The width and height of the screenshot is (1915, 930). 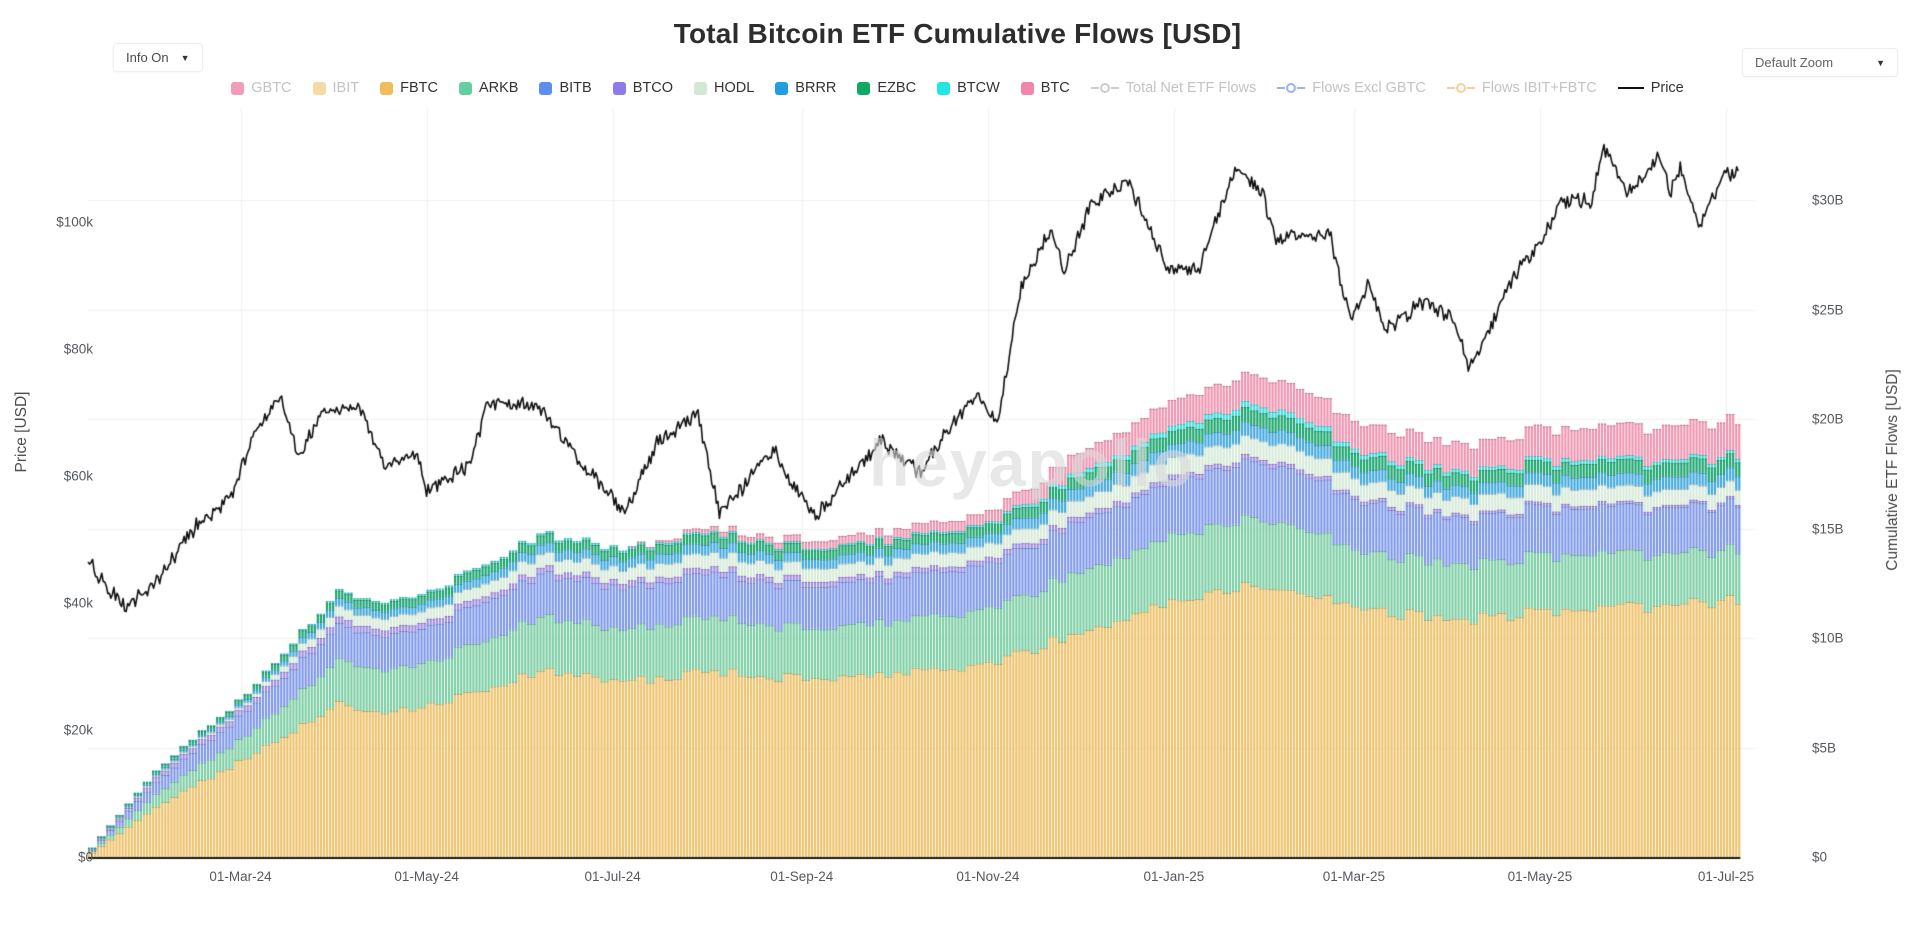 I want to click on legend-label: Price, so click(x=1667, y=88).